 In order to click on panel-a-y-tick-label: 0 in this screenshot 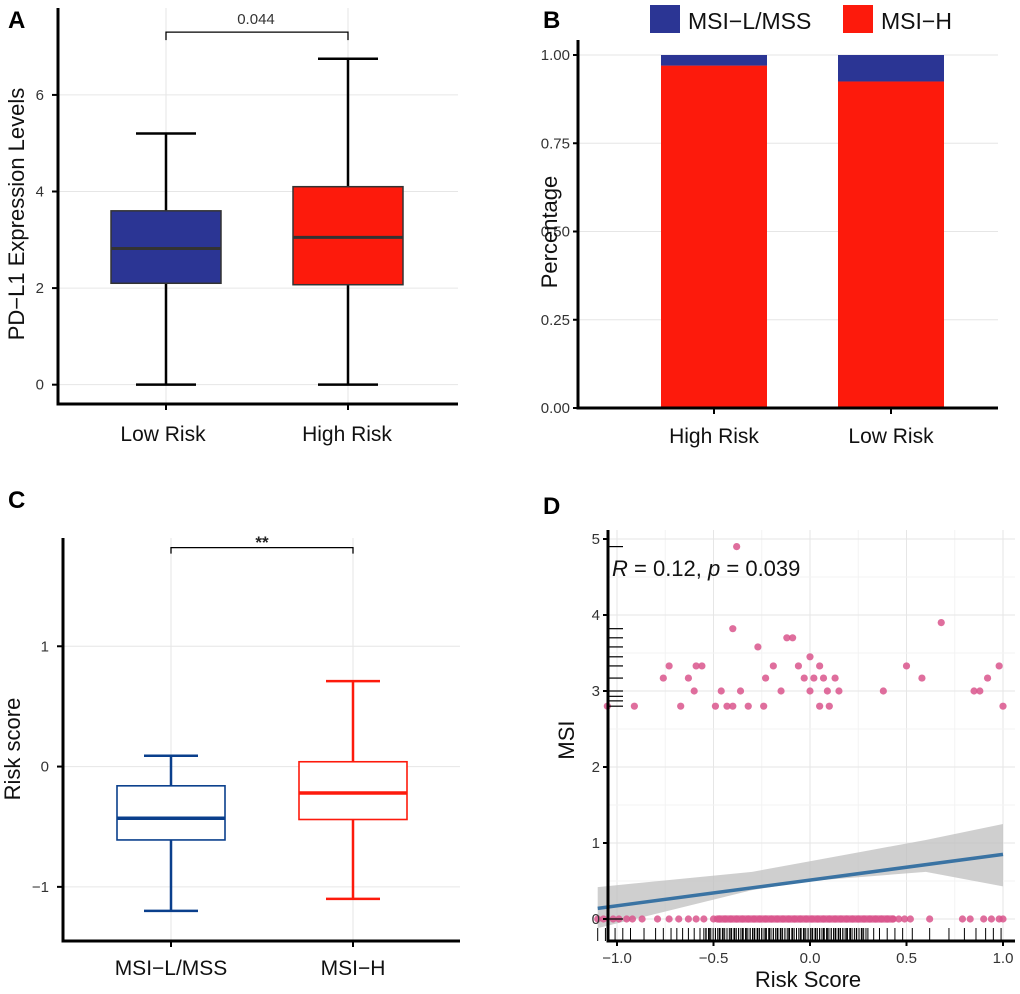, I will do `click(40, 385)`.